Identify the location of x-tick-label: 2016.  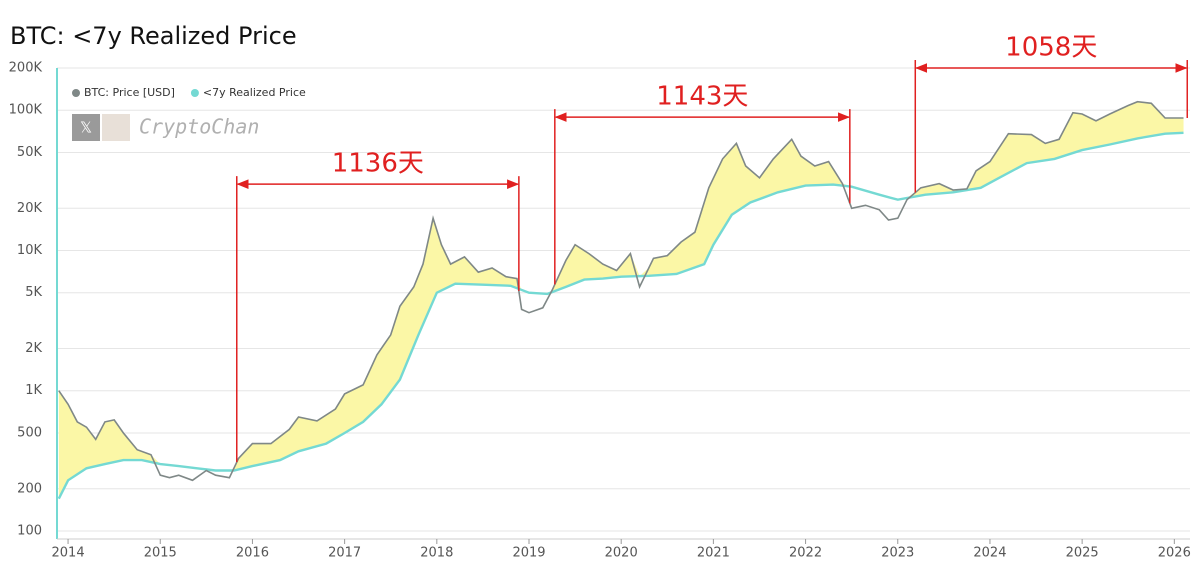
(252, 553).